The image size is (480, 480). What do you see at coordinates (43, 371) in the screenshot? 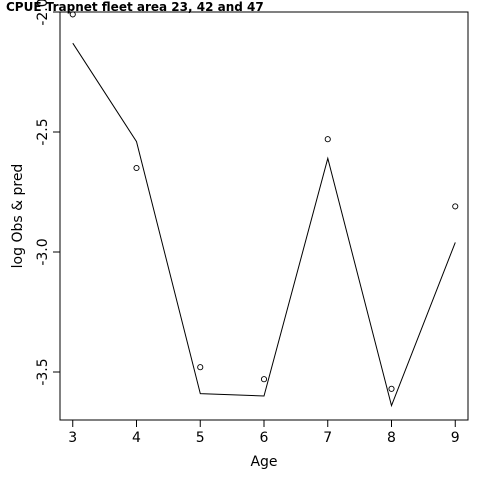
I see `y-tick-label: -3.5` at bounding box center [43, 371].